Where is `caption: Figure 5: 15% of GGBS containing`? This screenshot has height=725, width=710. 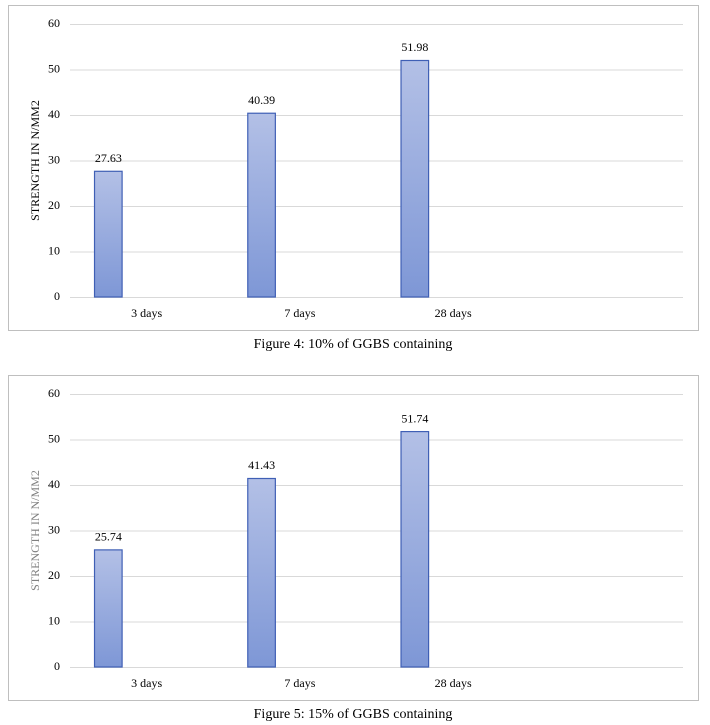 caption: Figure 5: 15% of GGBS containing is located at coordinates (353, 714).